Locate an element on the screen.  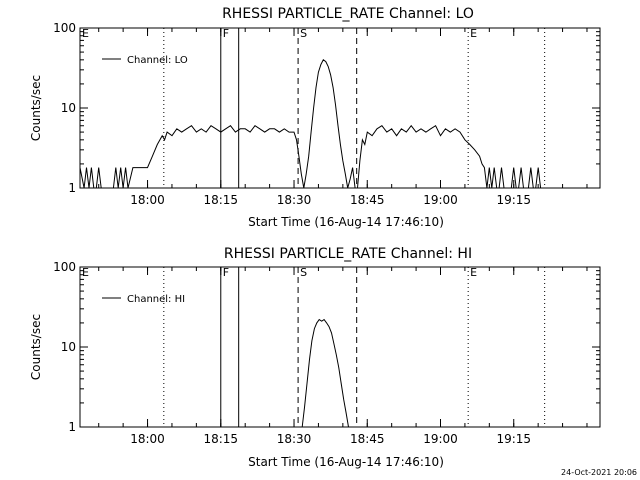
series-layer is located at coordinates (325, 373).